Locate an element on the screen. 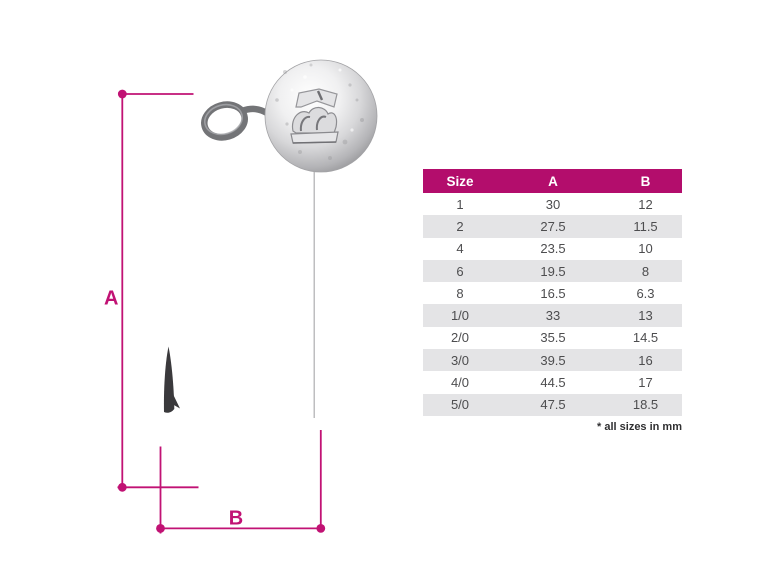  table-header-row: Size A B is located at coordinates (552, 181).